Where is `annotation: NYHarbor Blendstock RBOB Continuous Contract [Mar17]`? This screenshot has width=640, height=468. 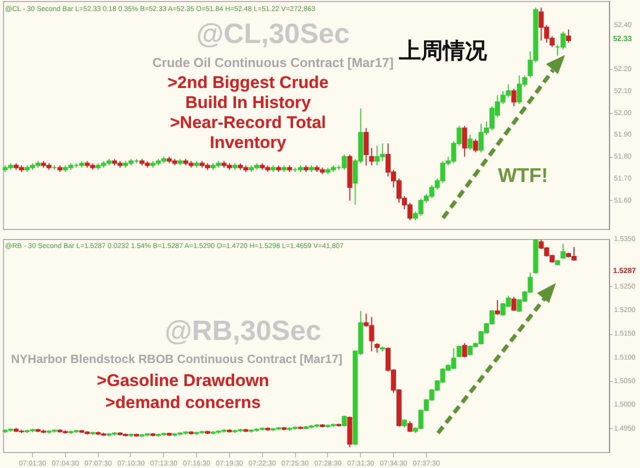 annotation: NYHarbor Blendstock RBOB Continuous Contract [Mar17] is located at coordinates (176, 359).